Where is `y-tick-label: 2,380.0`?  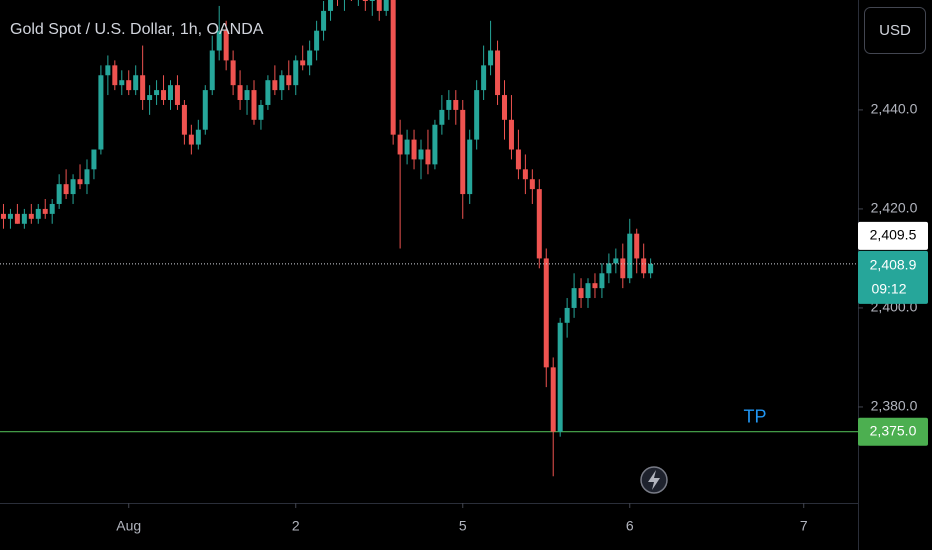
y-tick-label: 2,380.0 is located at coordinates (894, 406).